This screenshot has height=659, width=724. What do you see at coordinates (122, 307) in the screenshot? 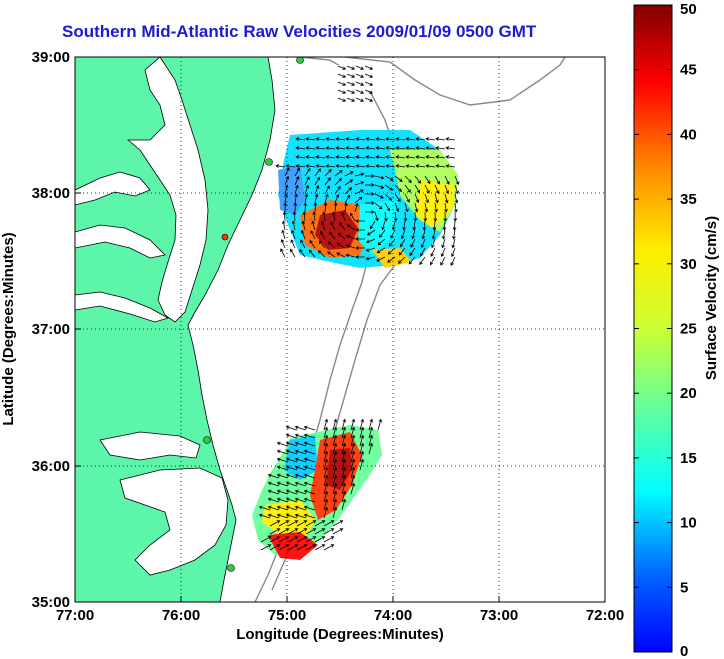
I see `river-james` at bounding box center [122, 307].